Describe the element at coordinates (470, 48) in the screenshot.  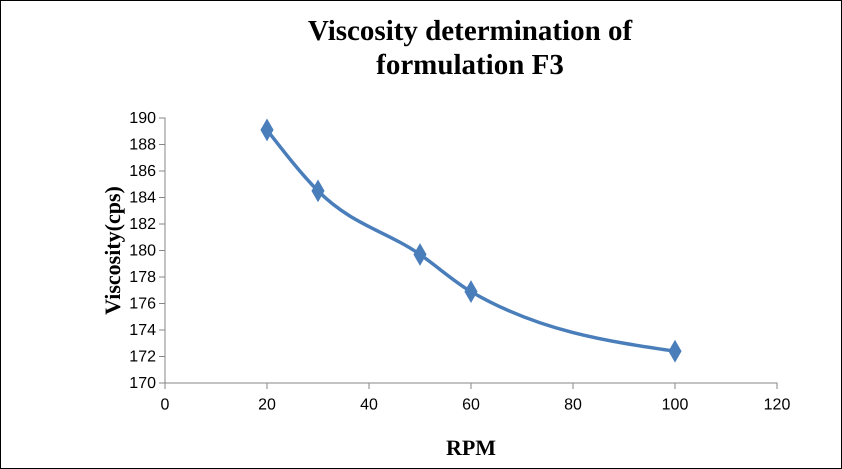
I see `chart-title: Viscosity determination of formulation F3` at that location.